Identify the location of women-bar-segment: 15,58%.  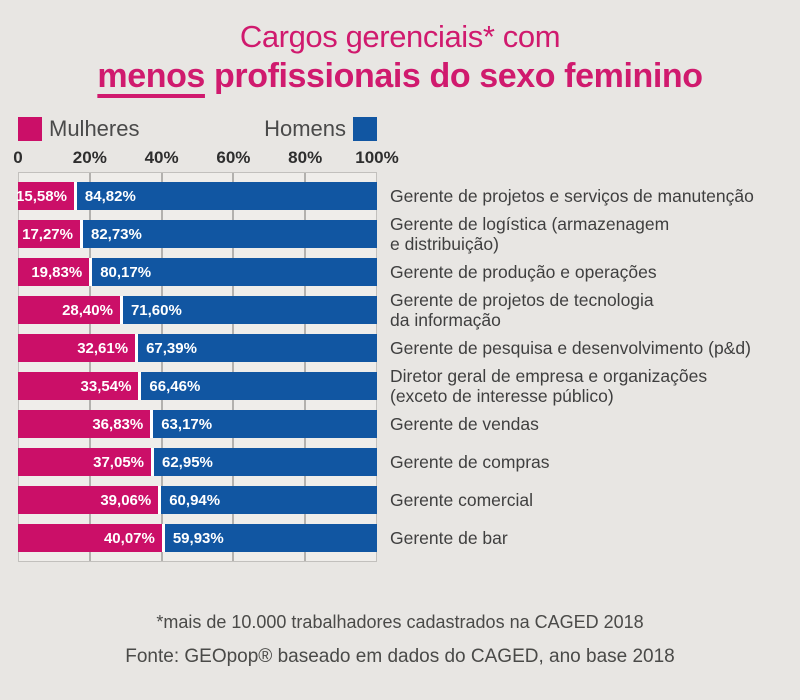
(45, 196).